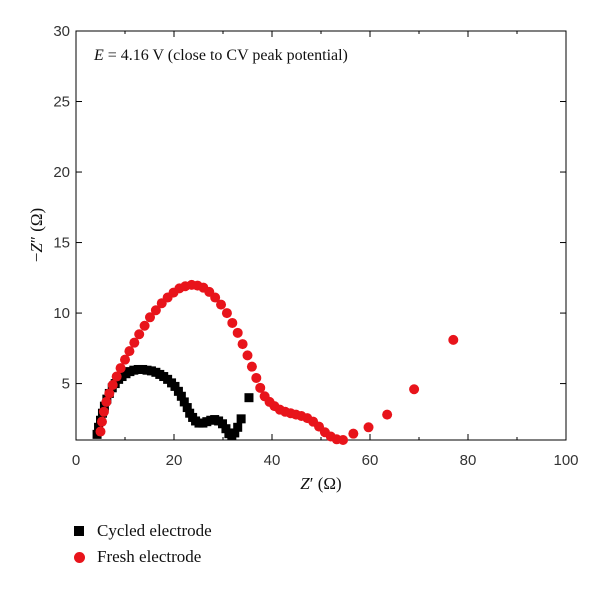 The width and height of the screenshot is (600, 590). I want to click on x-tick-label: 40, so click(272, 460).